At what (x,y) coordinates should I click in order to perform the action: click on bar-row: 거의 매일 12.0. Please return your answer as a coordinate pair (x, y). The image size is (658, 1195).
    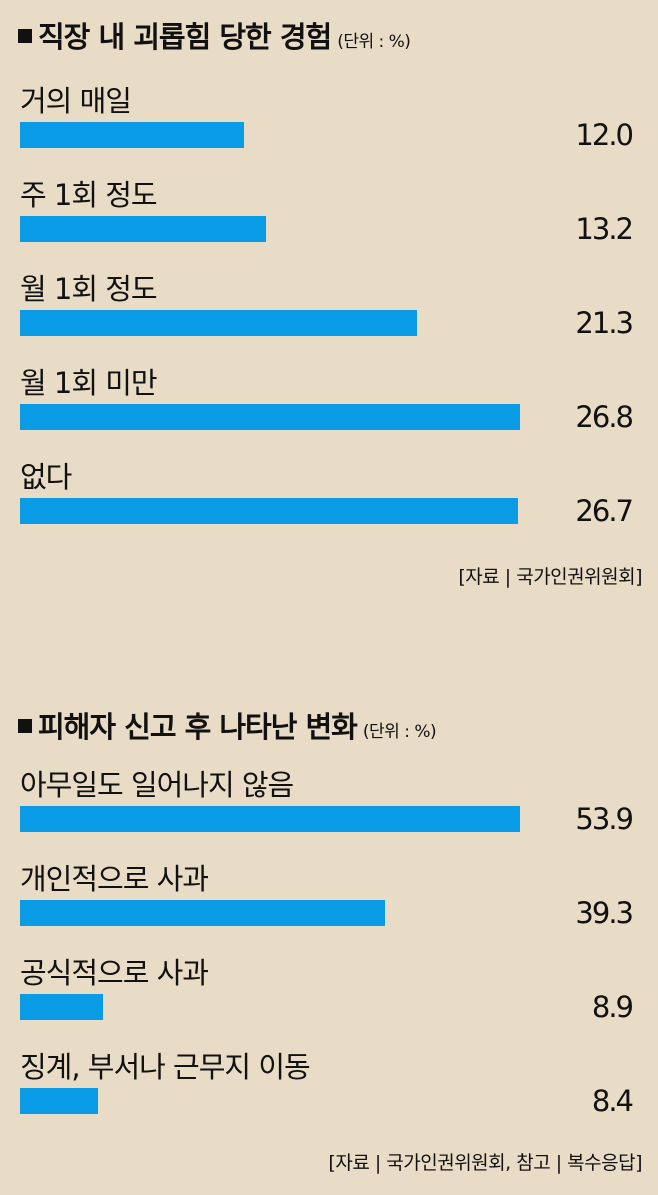
    Looking at the image, I should click on (329, 123).